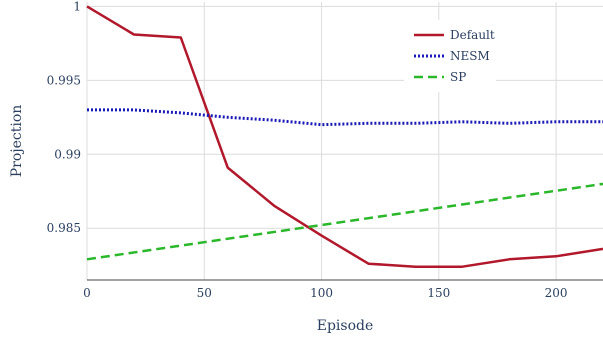 The width and height of the screenshot is (603, 339). What do you see at coordinates (67, 154) in the screenshot?
I see `y-tick-label: 0.99` at bounding box center [67, 154].